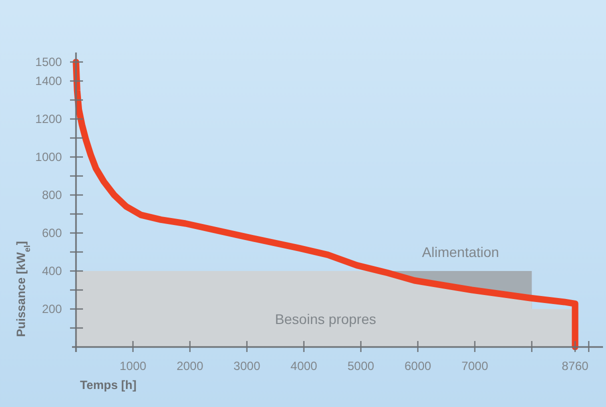 This screenshot has height=407, width=606. Describe the element at coordinates (461, 252) in the screenshot. I see `series-label: Alimentation` at that location.